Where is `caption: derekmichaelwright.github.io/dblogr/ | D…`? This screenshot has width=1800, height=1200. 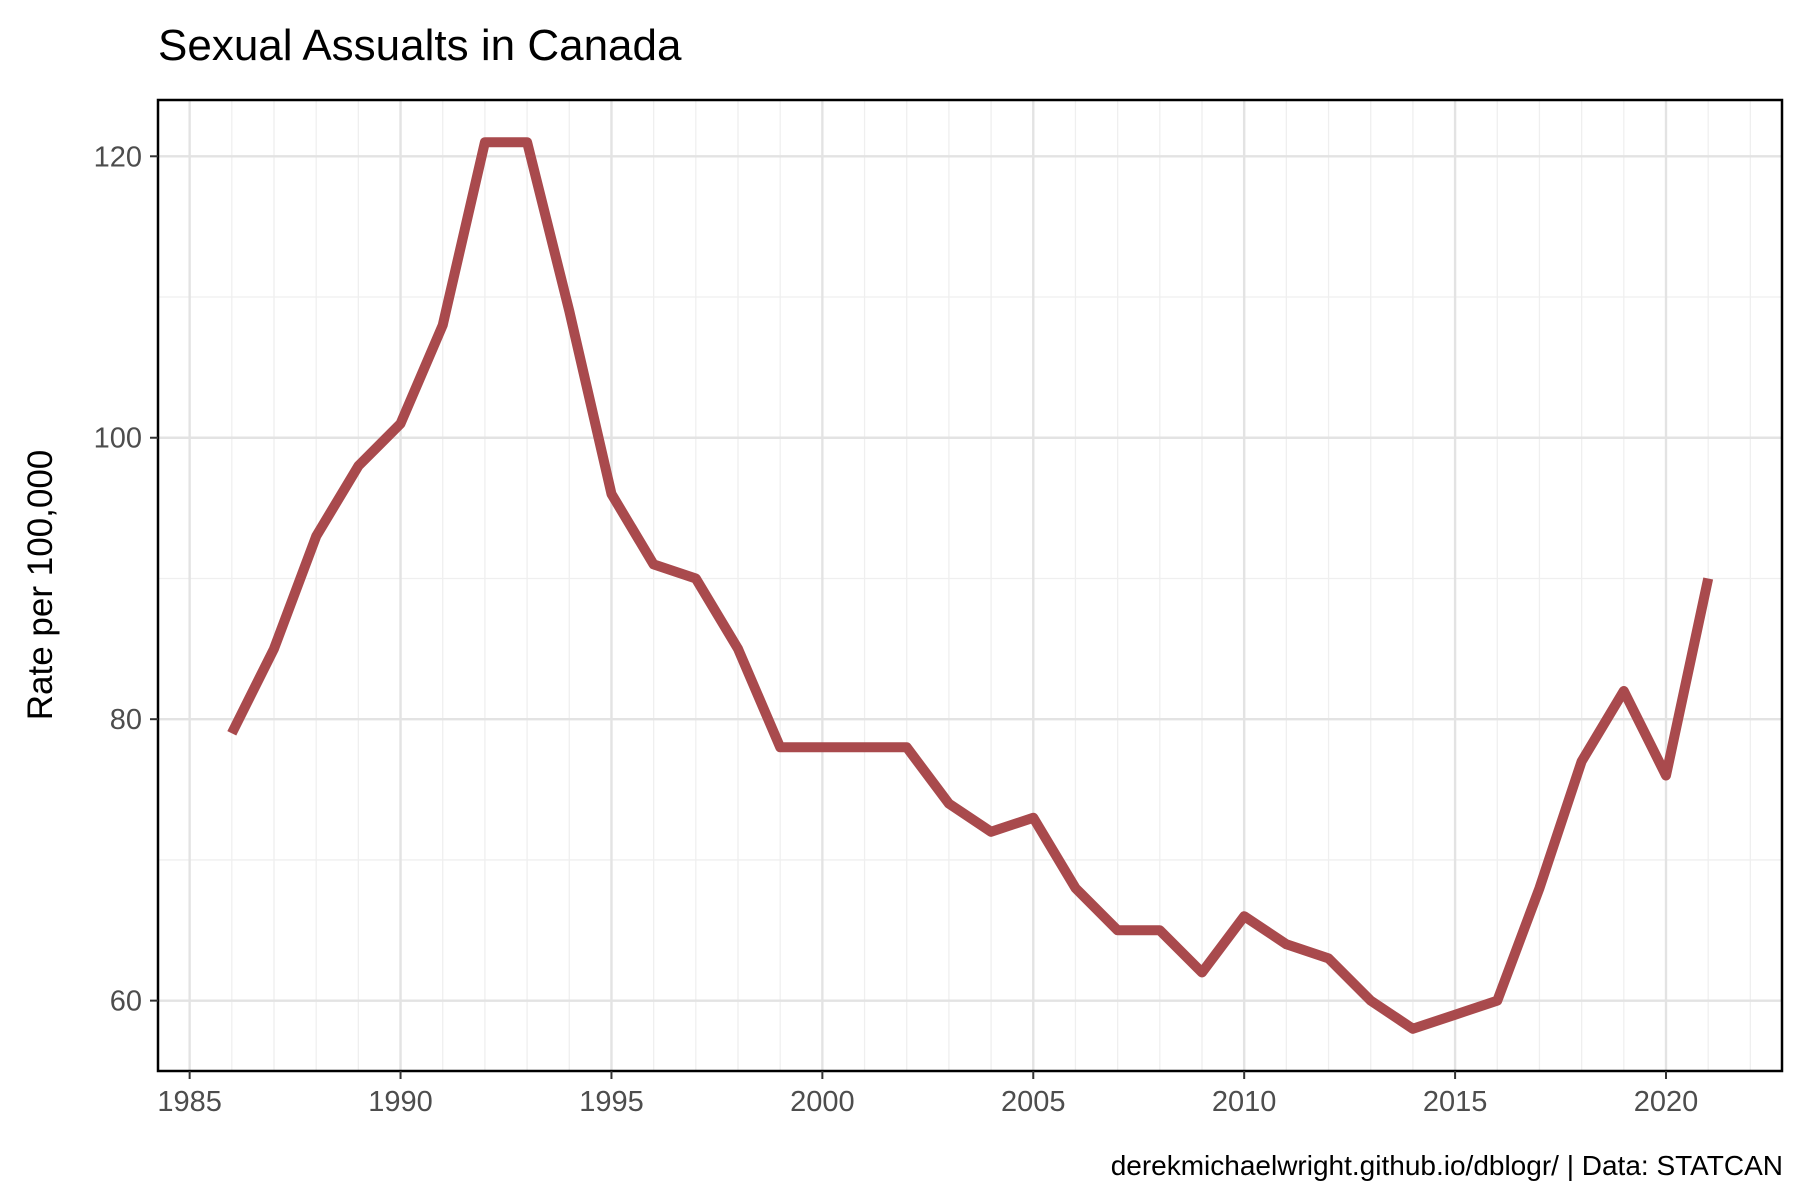 caption: derekmichaelwright.github.io/dblogr/ | D… is located at coordinates (1447, 1165).